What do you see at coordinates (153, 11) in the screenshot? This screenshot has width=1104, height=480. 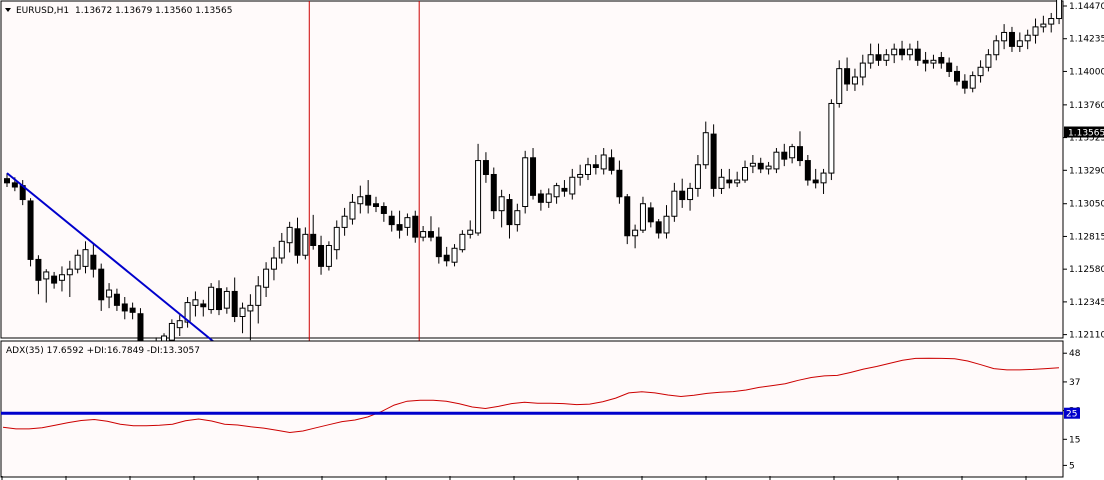 I see `ohlc-label: 1.13672 1.13679 1.13560 1.13565` at bounding box center [153, 11].